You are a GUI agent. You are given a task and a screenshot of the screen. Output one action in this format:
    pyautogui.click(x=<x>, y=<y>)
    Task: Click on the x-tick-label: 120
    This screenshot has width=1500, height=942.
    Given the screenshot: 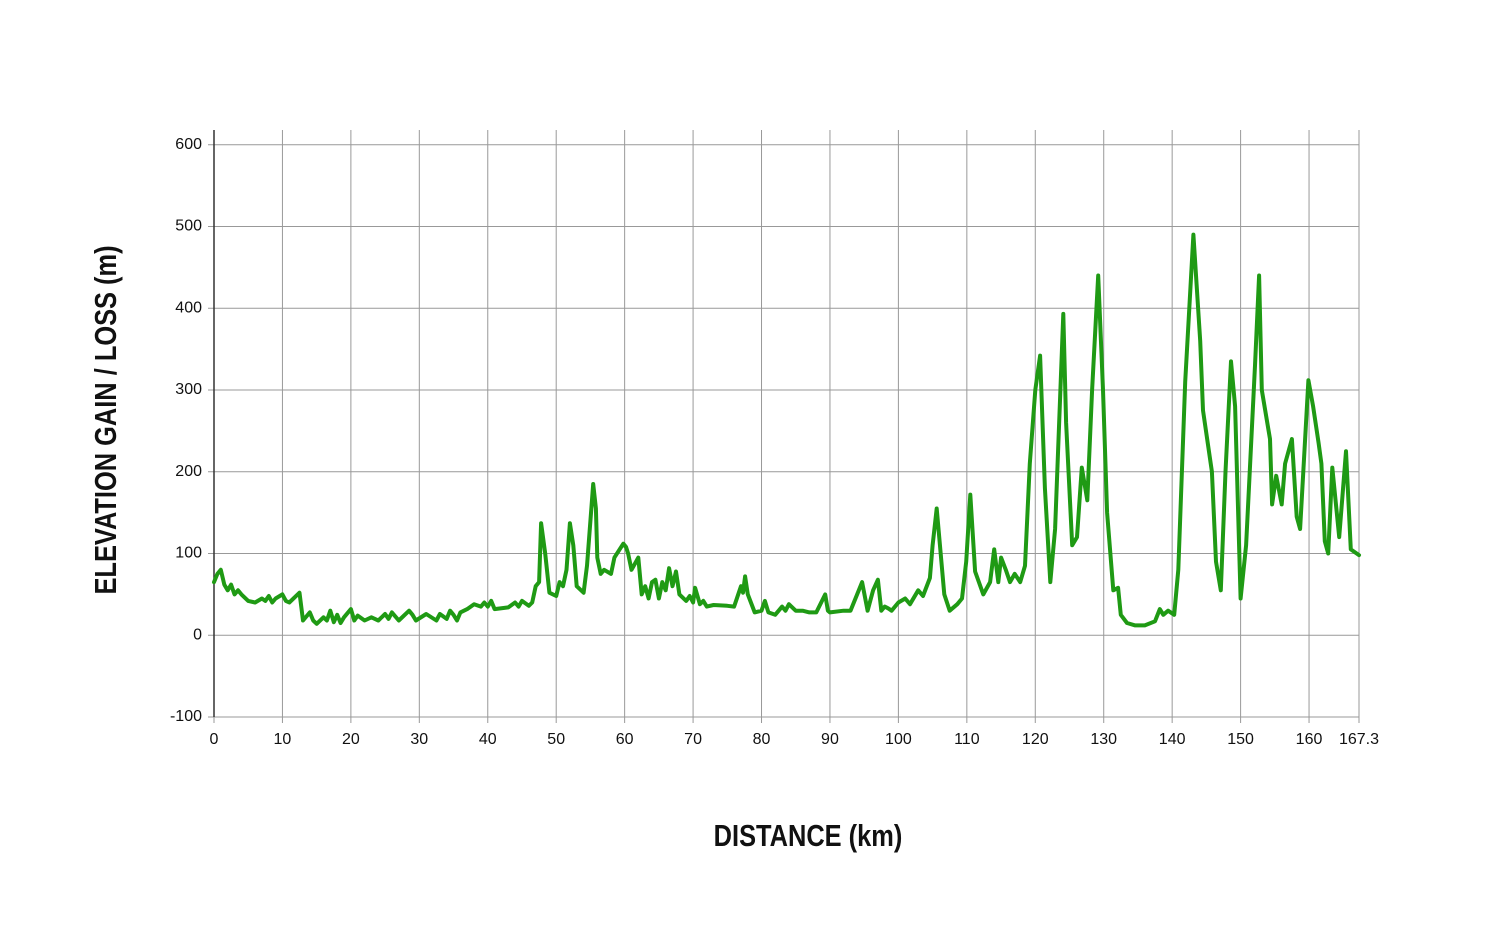 What is the action you would take?
    pyautogui.click(x=1035, y=739)
    